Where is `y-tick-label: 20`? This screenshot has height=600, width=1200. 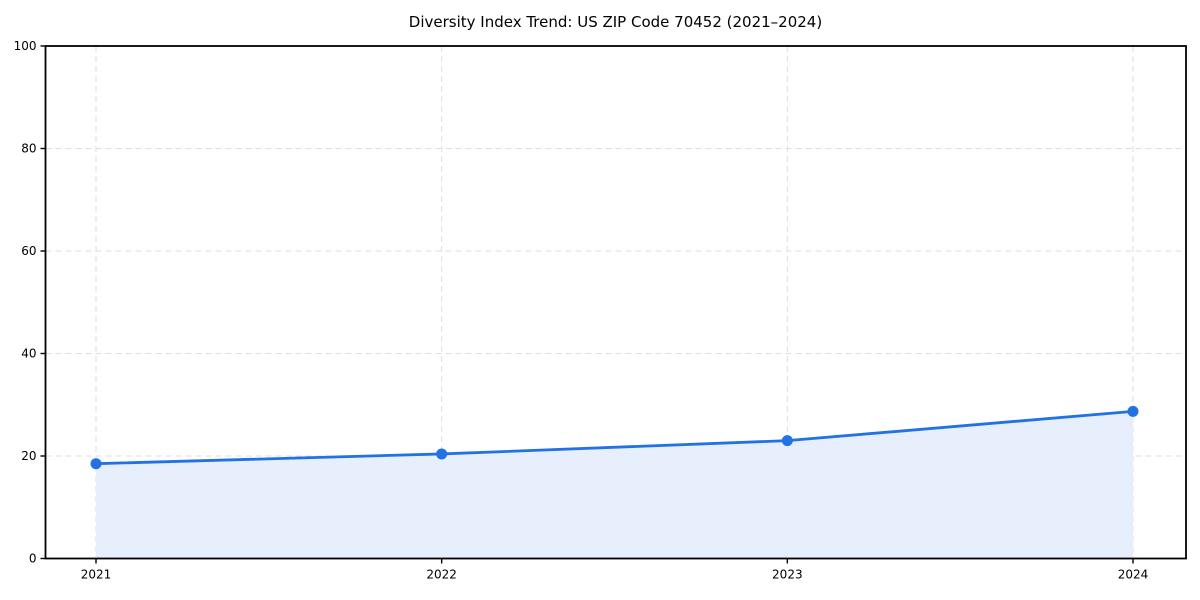 y-tick-label: 20 is located at coordinates (28, 456).